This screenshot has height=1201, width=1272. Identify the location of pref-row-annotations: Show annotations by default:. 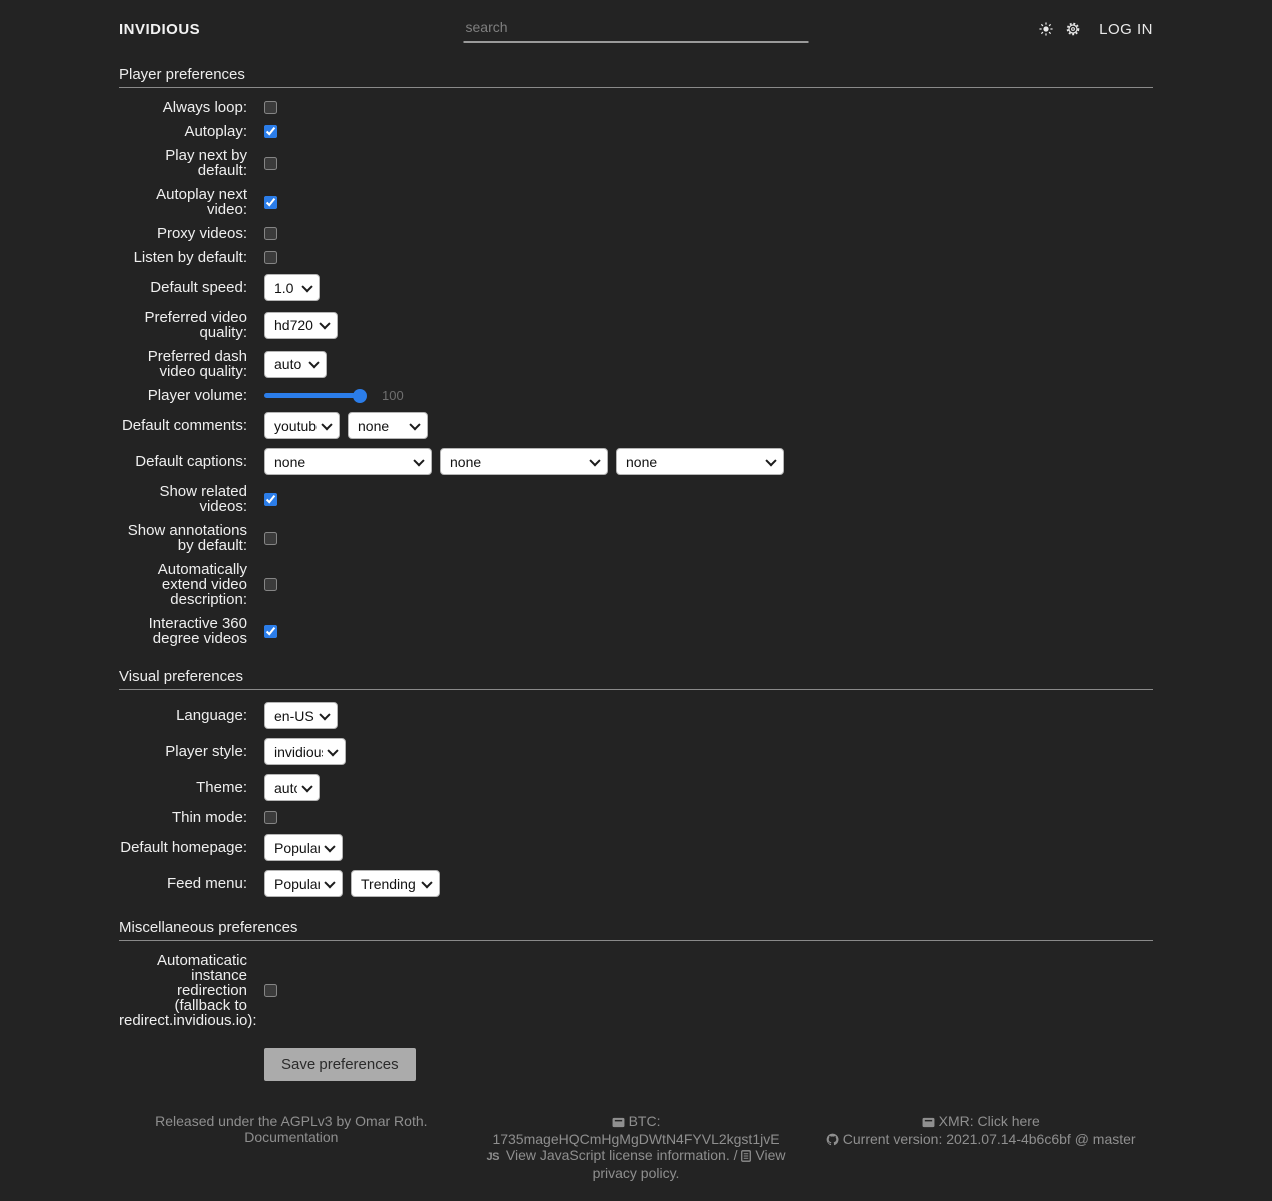
(636, 538).